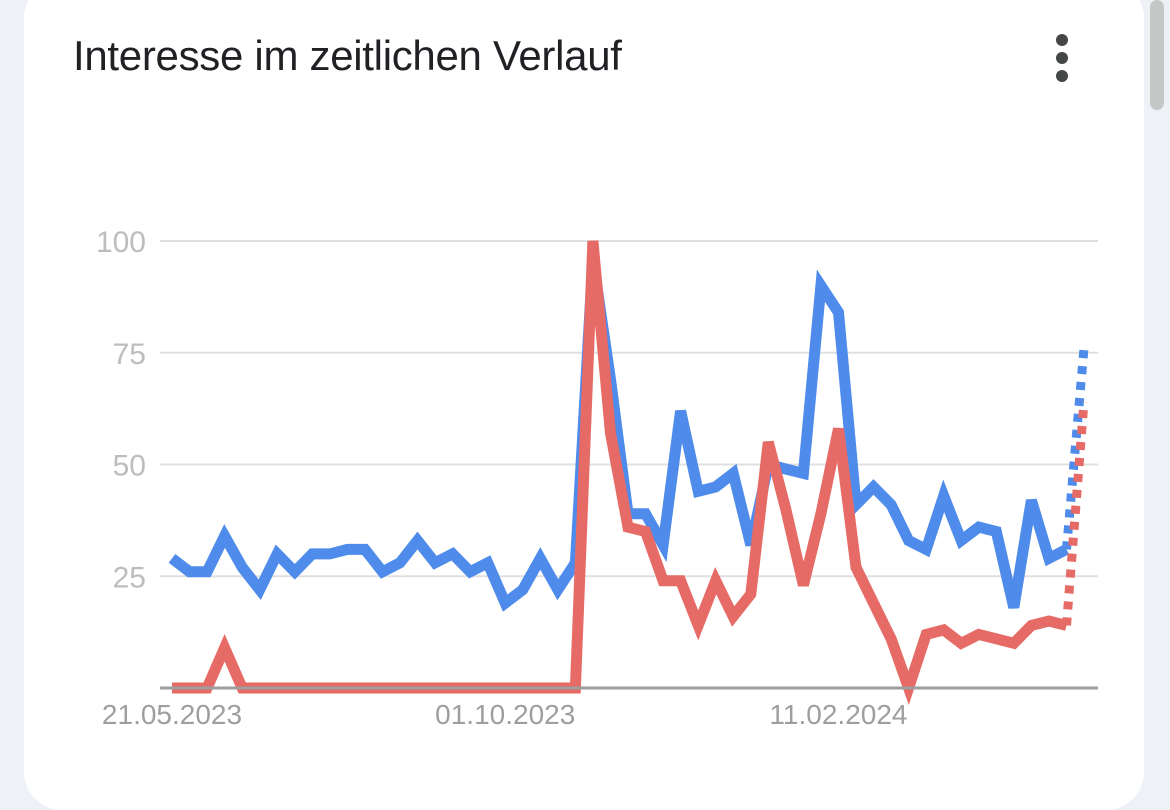 Image resolution: width=1170 pixels, height=810 pixels. Describe the element at coordinates (172, 714) in the screenshot. I see `x-tick-label: 21.05.2023` at that location.